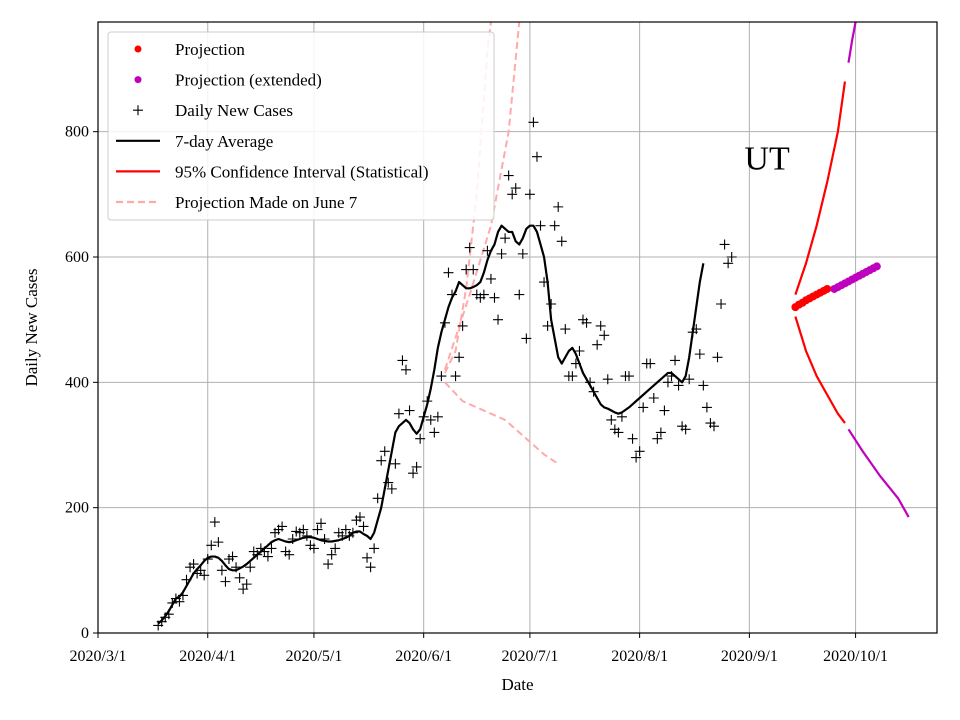  What do you see at coordinates (501, 423) in the screenshot?
I see `june7-projection-line` at bounding box center [501, 423].